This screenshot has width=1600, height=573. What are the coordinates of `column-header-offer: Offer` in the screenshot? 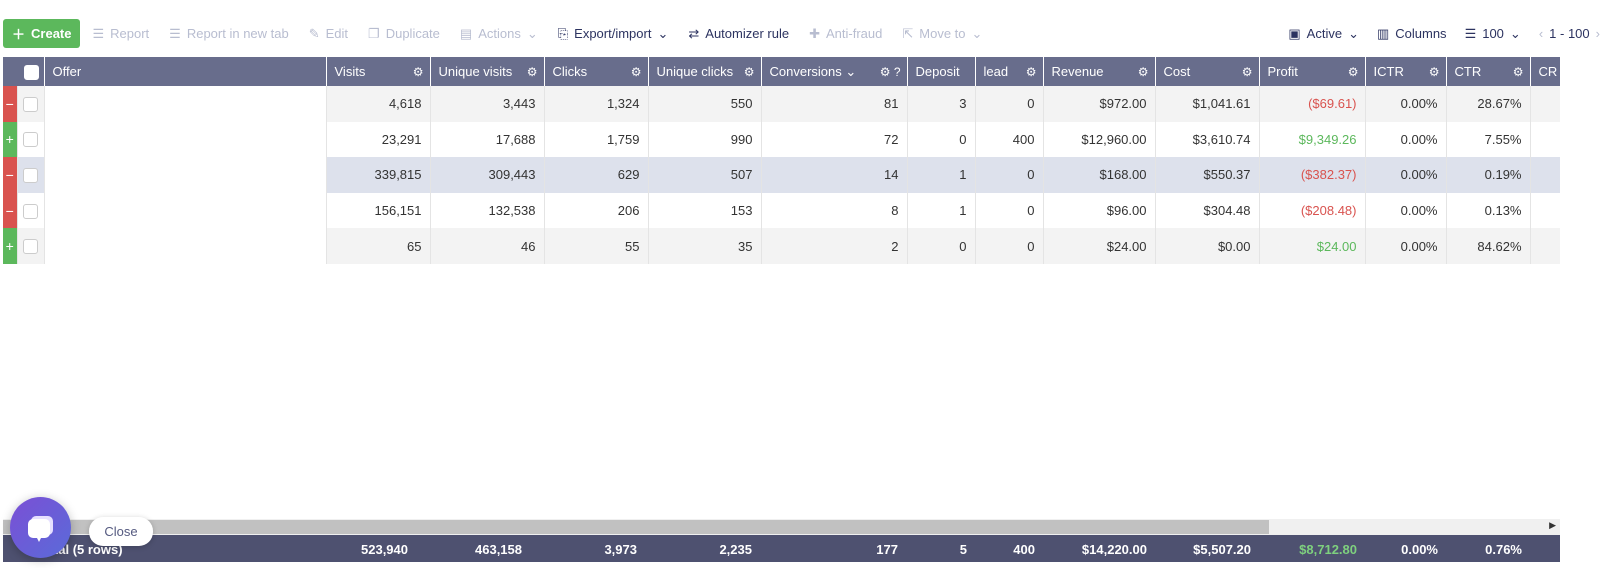 It's located at (185, 71).